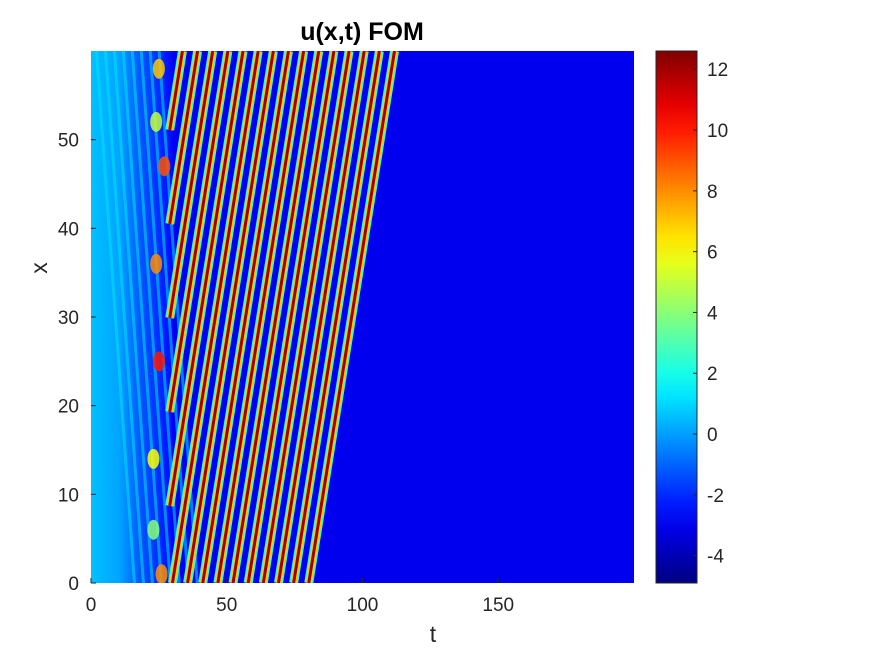 Image resolution: width=875 pixels, height=656 pixels. Describe the element at coordinates (68, 407) in the screenshot. I see `y-tick-label: 20` at that location.